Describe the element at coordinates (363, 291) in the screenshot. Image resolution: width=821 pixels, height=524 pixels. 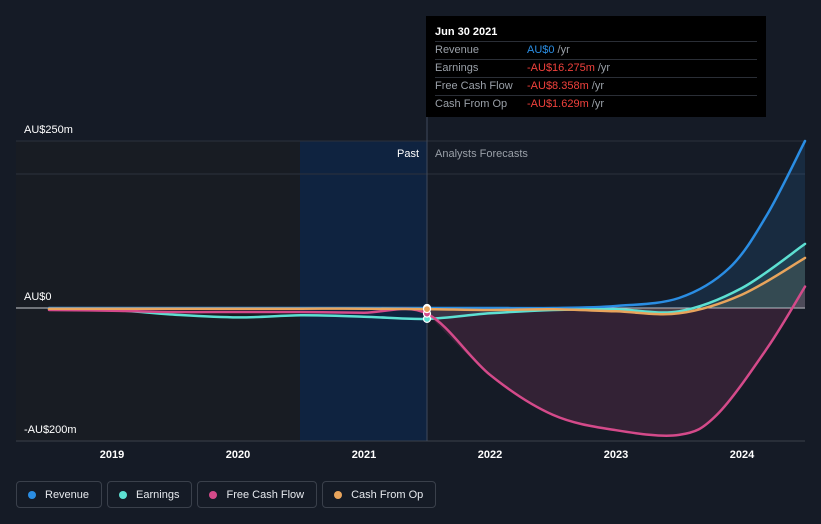
I see `recent-past-highlight` at that location.